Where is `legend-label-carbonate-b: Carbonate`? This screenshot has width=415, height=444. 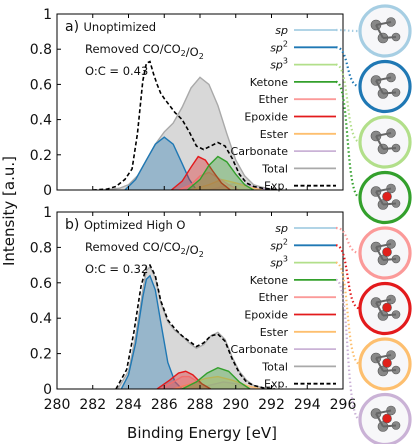
legend-label-carbonate-b: Carbonate is located at coordinates (260, 349).